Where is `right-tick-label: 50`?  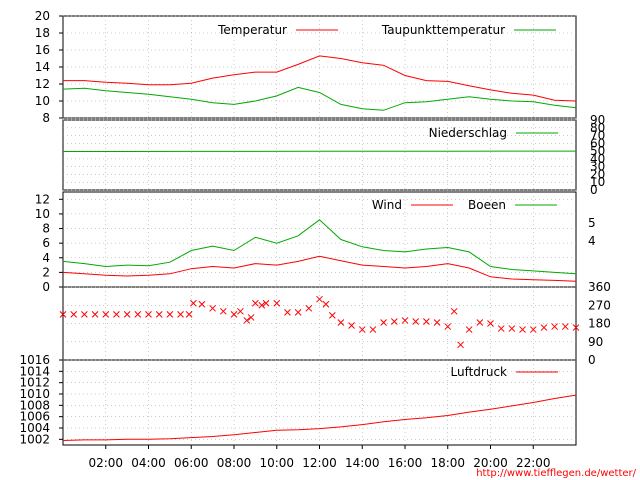
right-tick-label: 50 is located at coordinates (597, 151).